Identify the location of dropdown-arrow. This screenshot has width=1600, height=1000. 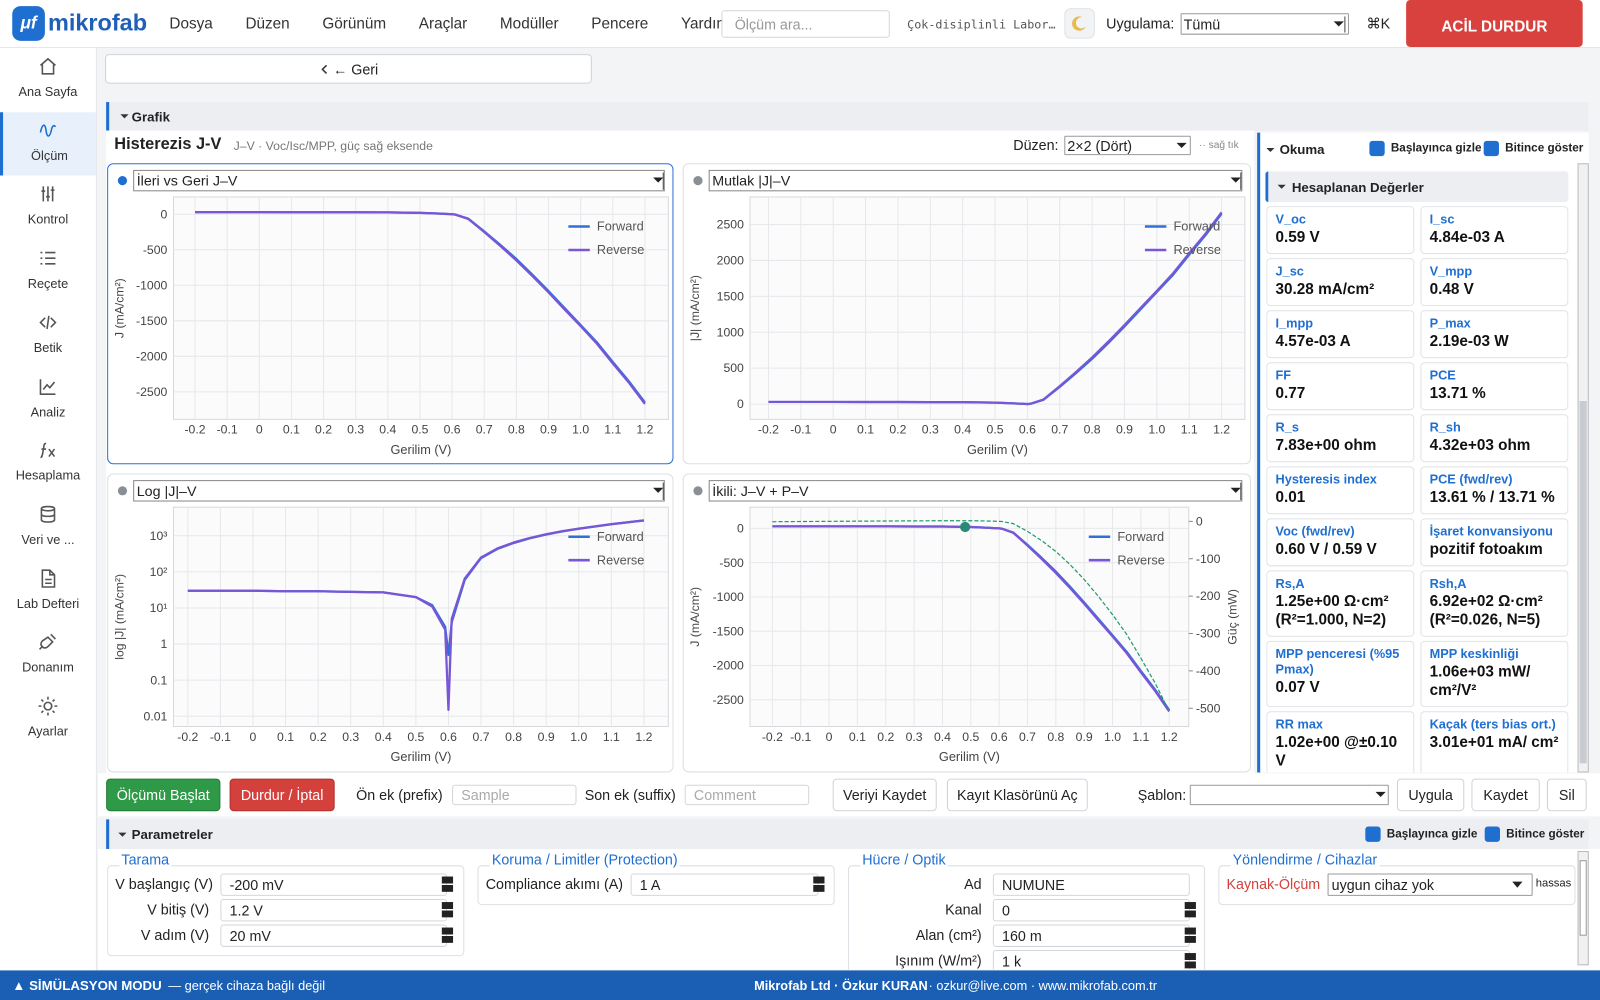
(1235, 490).